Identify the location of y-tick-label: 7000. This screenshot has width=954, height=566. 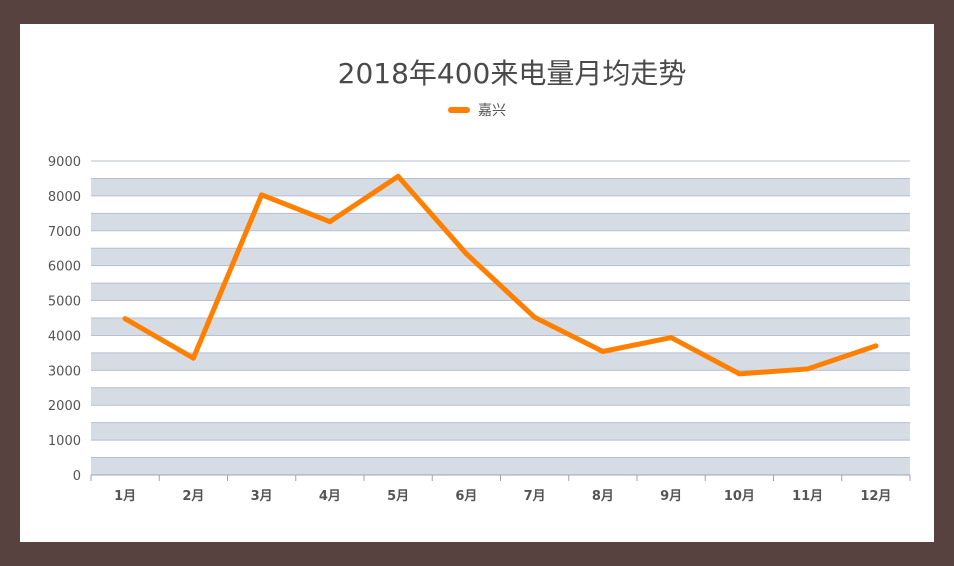
(64, 232).